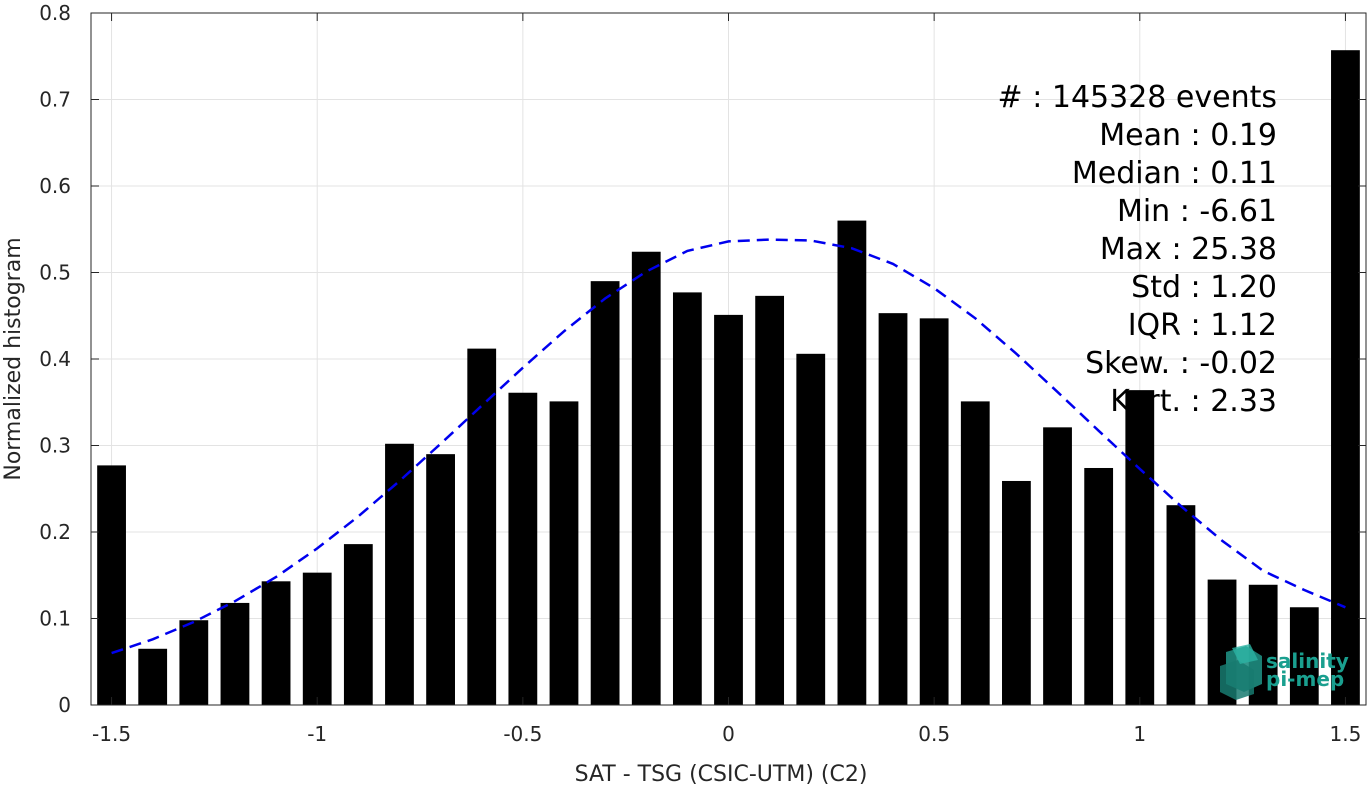  Describe the element at coordinates (934, 734) in the screenshot. I see `x-tick-label: 0.5` at that location.